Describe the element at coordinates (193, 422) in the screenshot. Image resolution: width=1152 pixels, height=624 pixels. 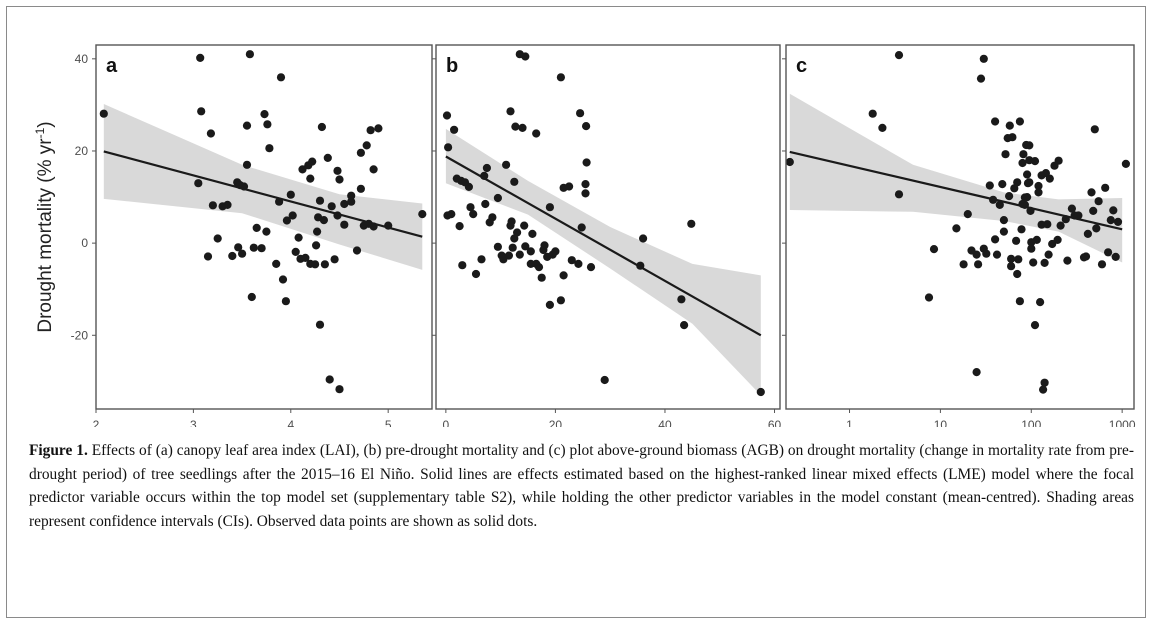
I see `x-tick-label: 3` at that location.